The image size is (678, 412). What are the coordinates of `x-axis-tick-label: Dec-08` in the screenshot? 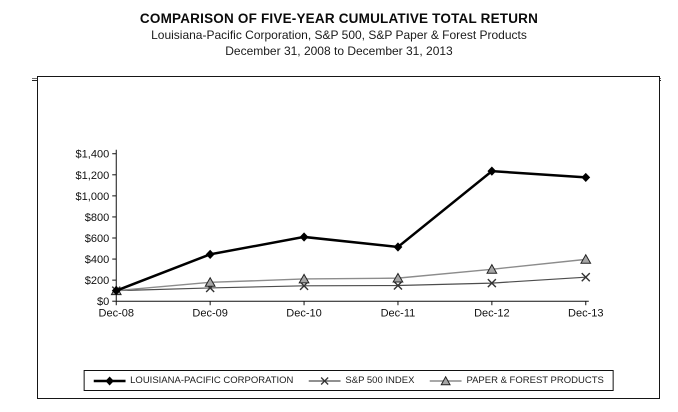 It's located at (116, 313).